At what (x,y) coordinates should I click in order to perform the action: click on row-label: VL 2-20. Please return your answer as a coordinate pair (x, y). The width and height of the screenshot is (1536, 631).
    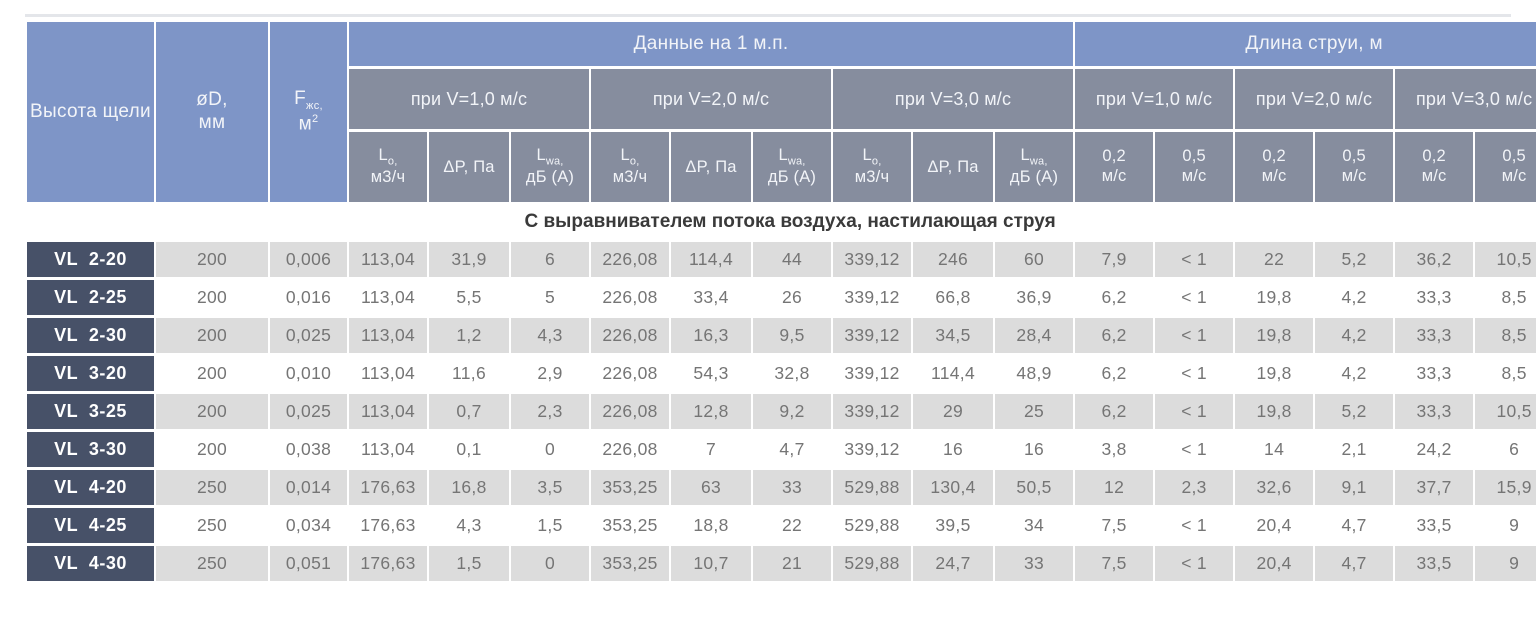
    Looking at the image, I should click on (90, 259).